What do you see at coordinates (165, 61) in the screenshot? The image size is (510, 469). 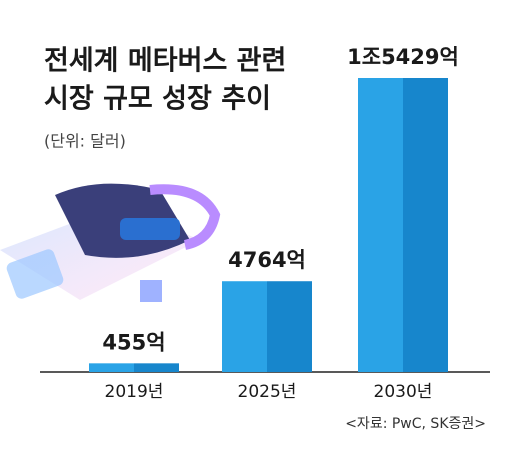 I see `chart-title: 전세계 메타버스 관련` at bounding box center [165, 61].